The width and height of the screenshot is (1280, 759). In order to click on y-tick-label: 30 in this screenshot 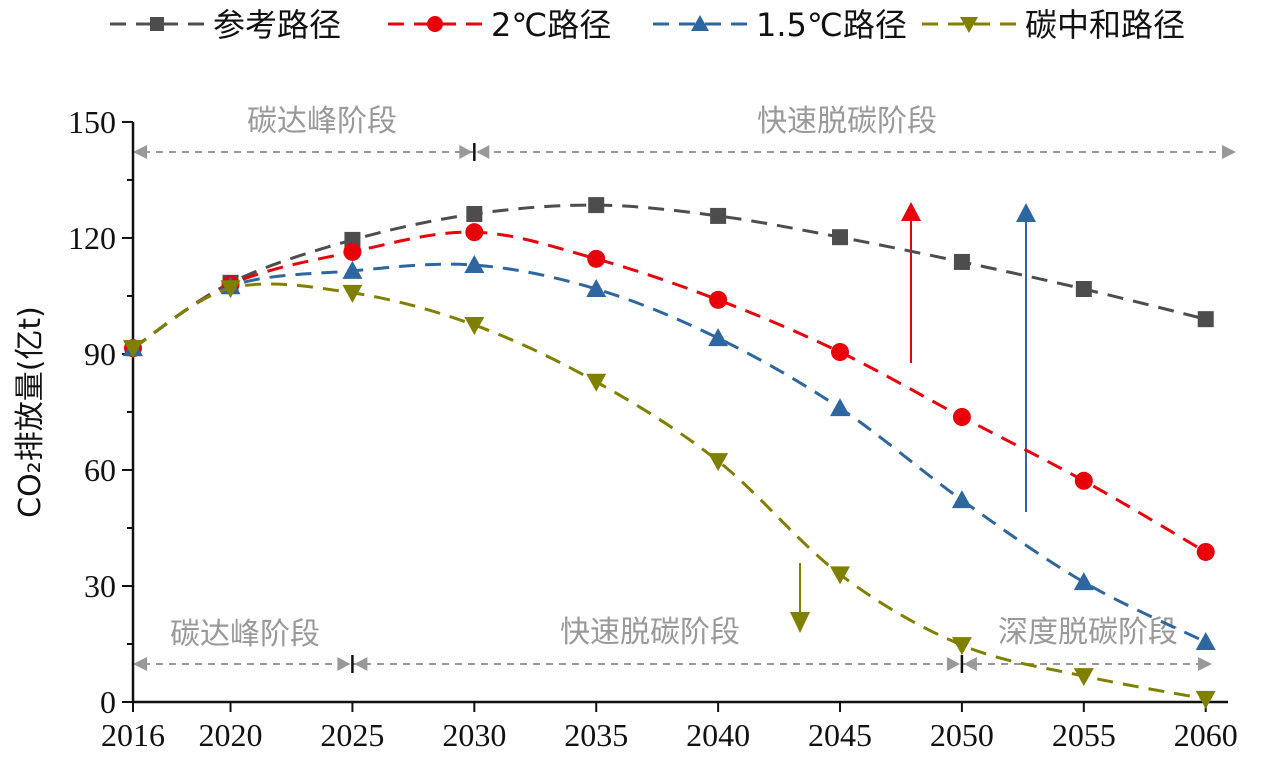, I will do `click(100, 586)`.